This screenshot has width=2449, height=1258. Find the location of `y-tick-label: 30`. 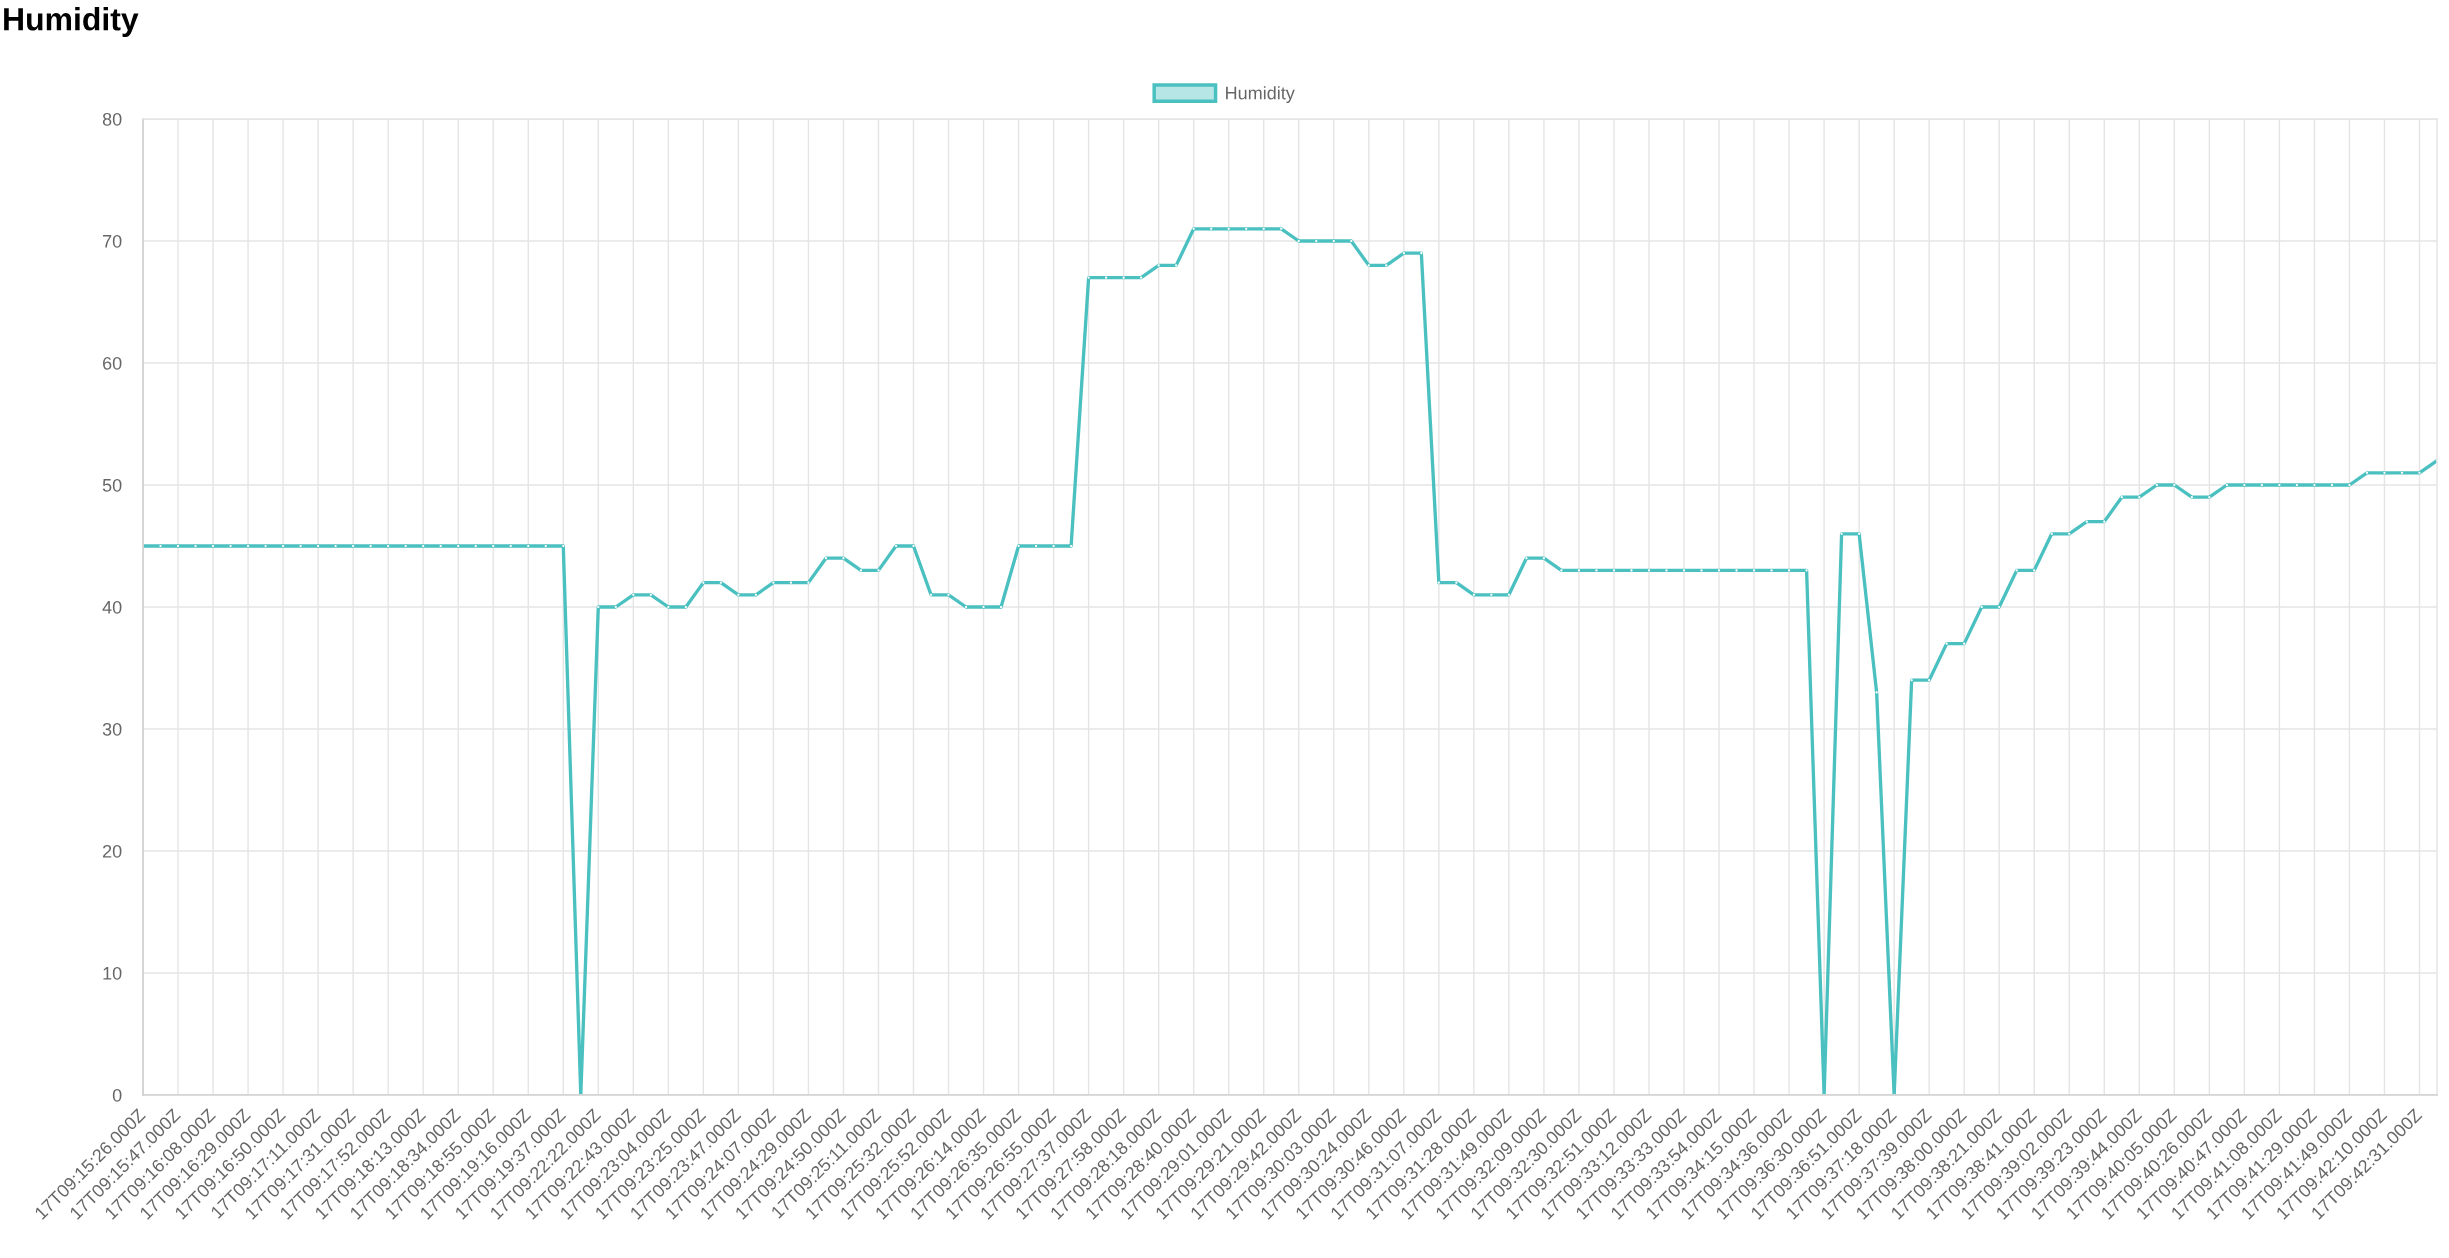

y-tick-label: 30 is located at coordinates (112, 729).